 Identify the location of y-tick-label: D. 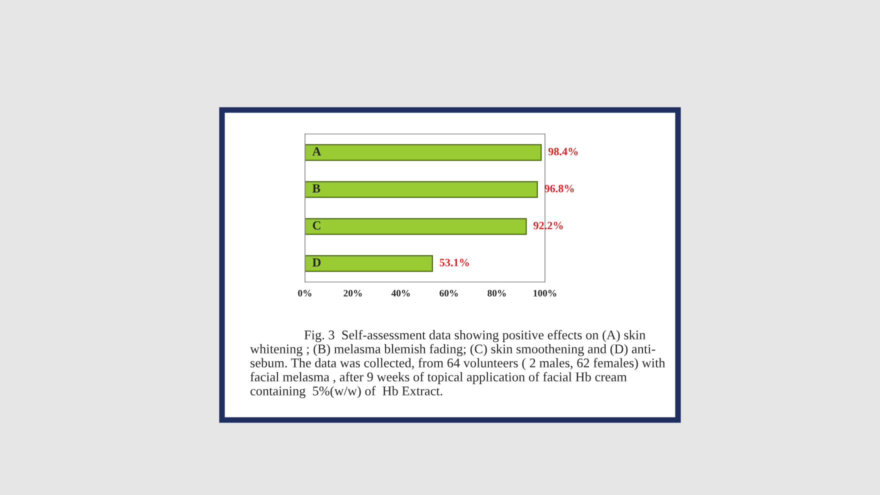
(316, 262).